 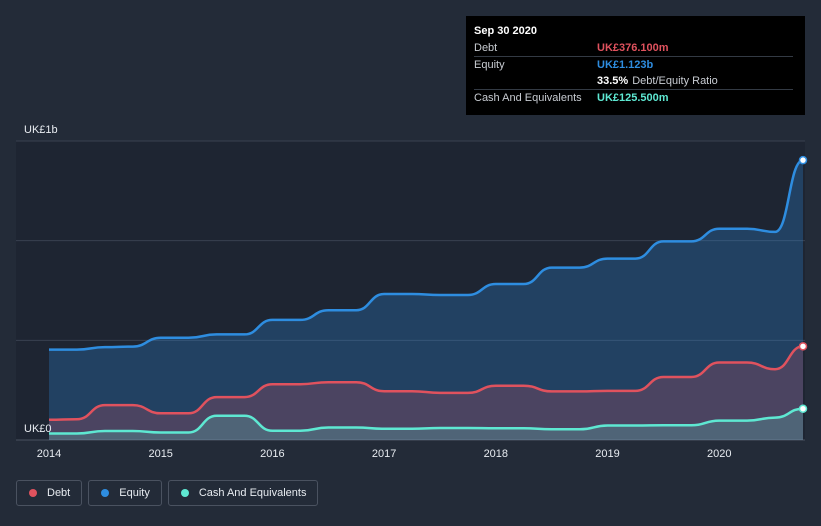 What do you see at coordinates (496, 454) in the screenshot?
I see `x-tick-label: 2018` at bounding box center [496, 454].